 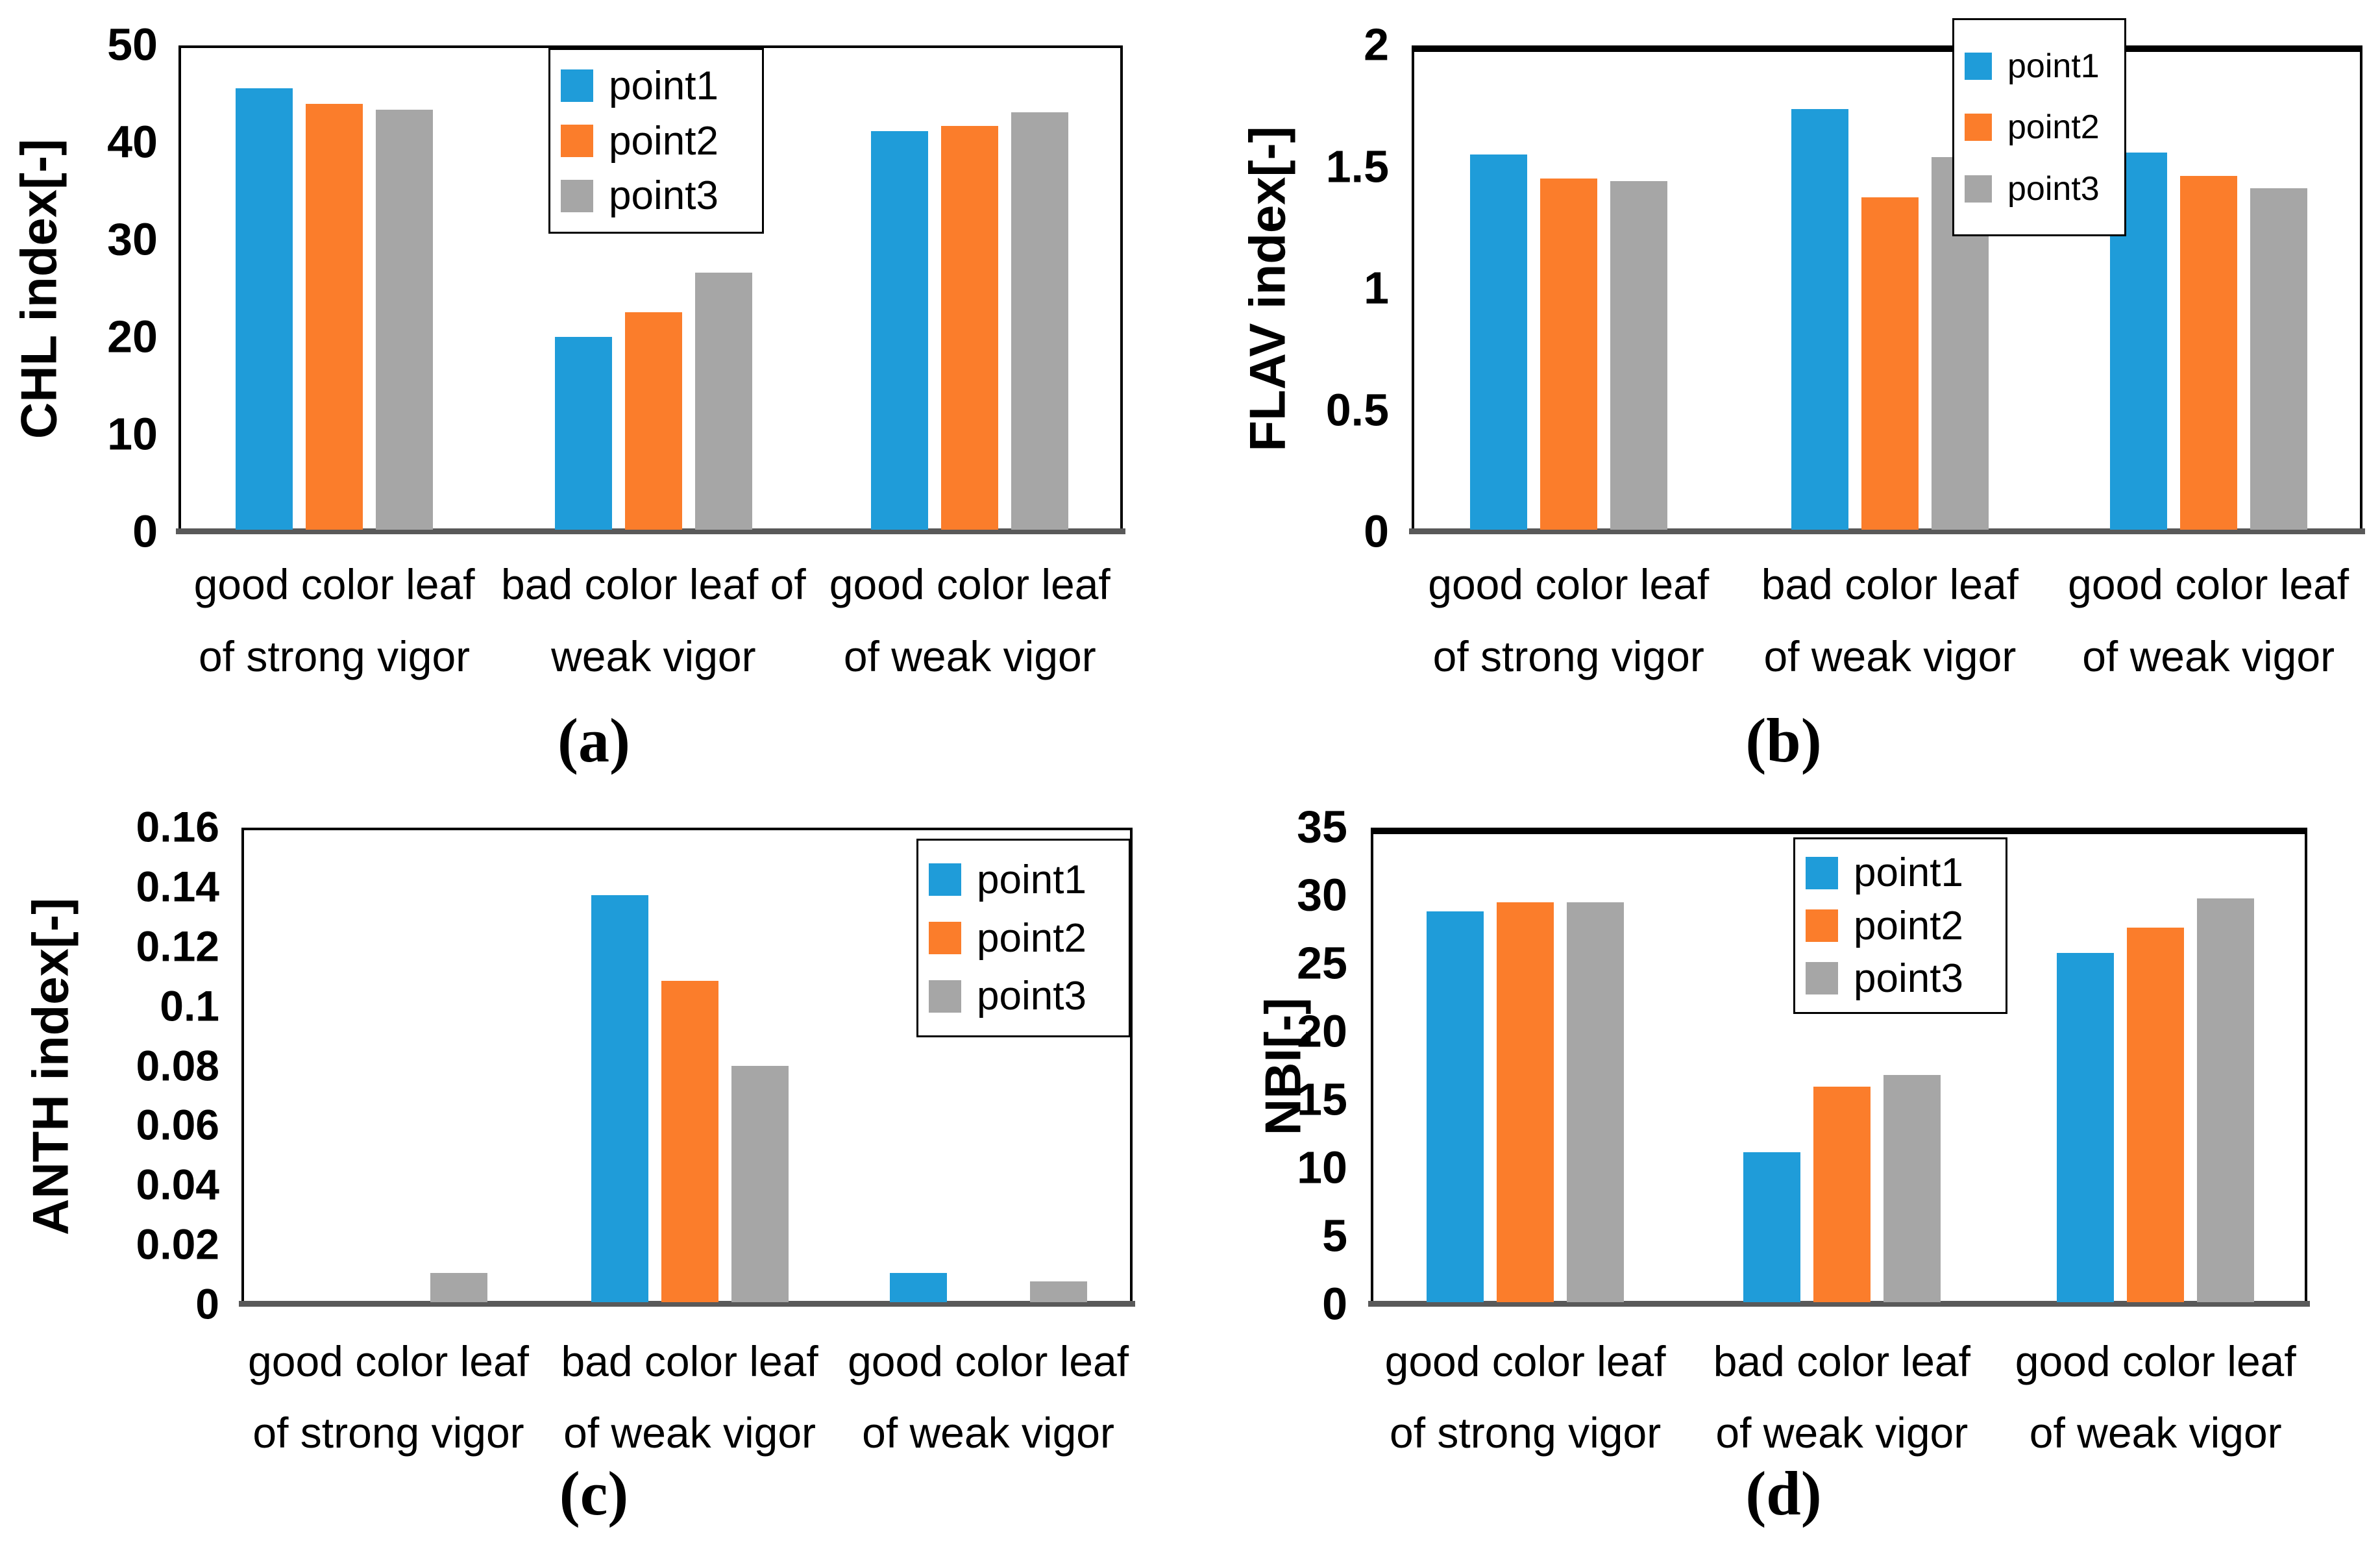 I want to click on x-axis-line-c, so click(x=687, y=1304).